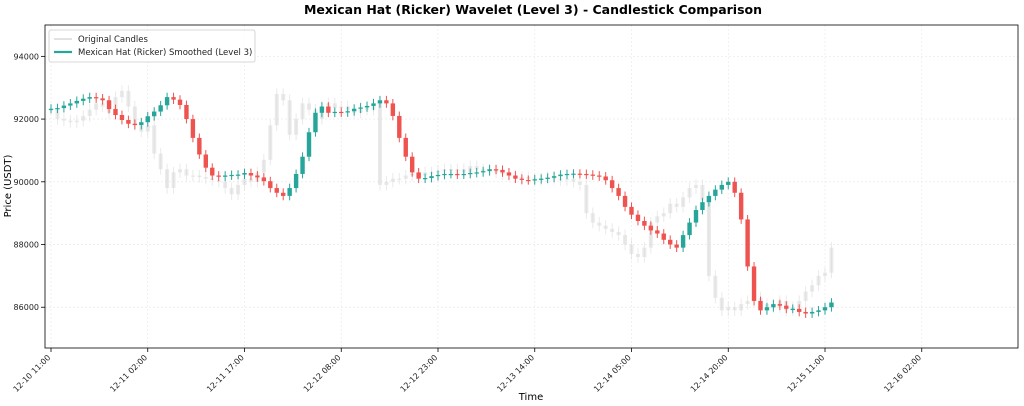 The height and width of the screenshot is (406, 1024). Describe the element at coordinates (26, 307) in the screenshot. I see `y-tick-label: 86000` at that location.